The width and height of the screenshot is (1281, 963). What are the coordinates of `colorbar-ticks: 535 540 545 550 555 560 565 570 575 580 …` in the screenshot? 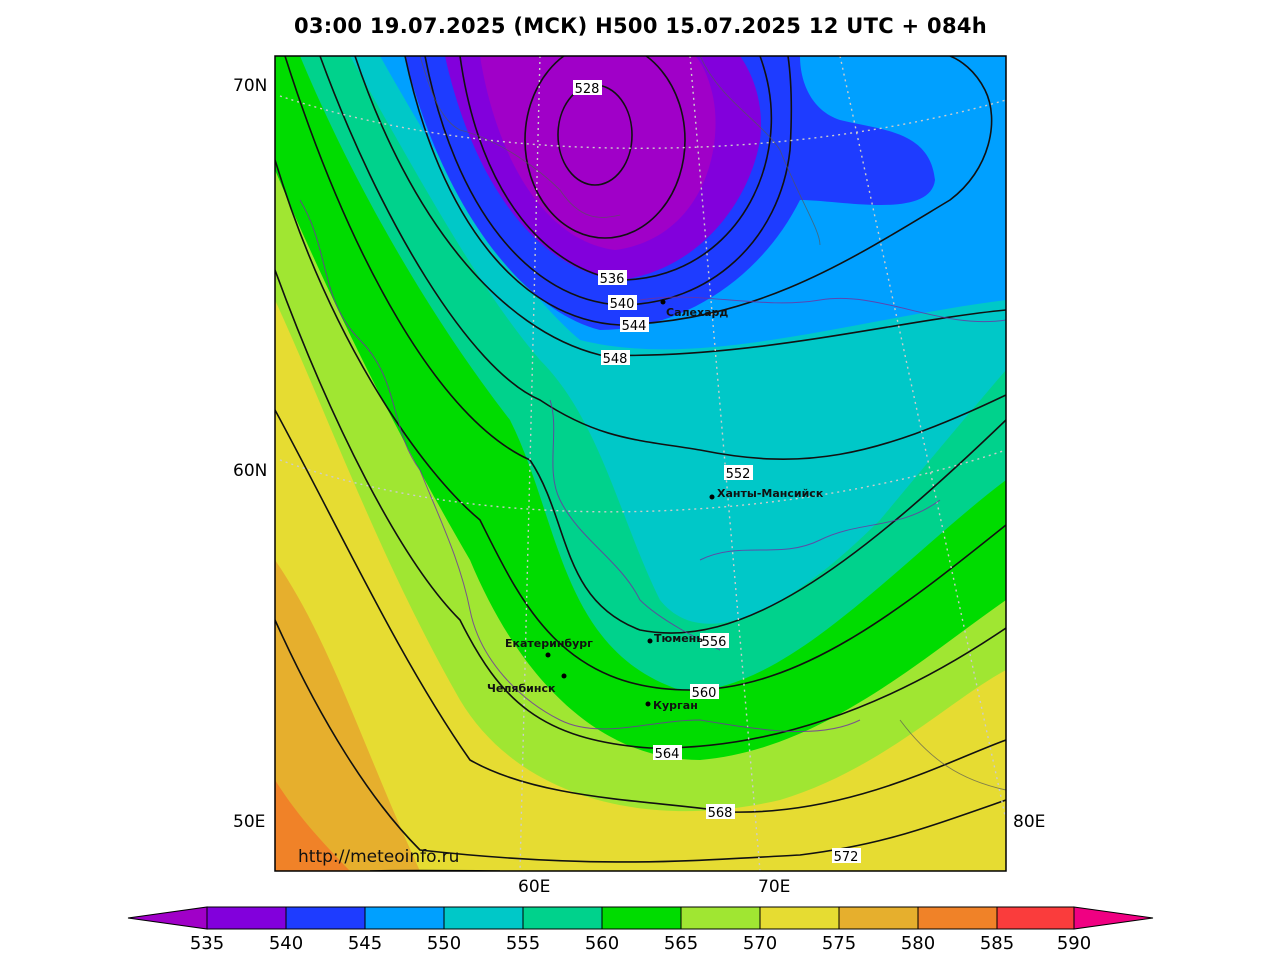 It's located at (640, 943).